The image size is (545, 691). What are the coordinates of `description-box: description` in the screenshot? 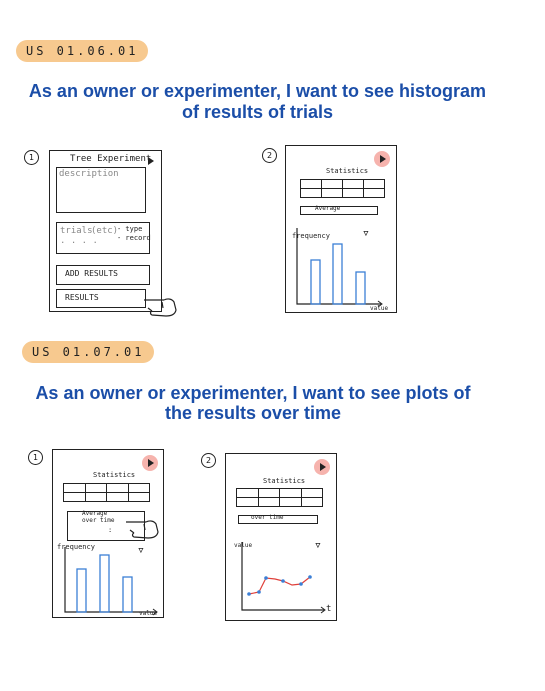 It's located at (101, 190).